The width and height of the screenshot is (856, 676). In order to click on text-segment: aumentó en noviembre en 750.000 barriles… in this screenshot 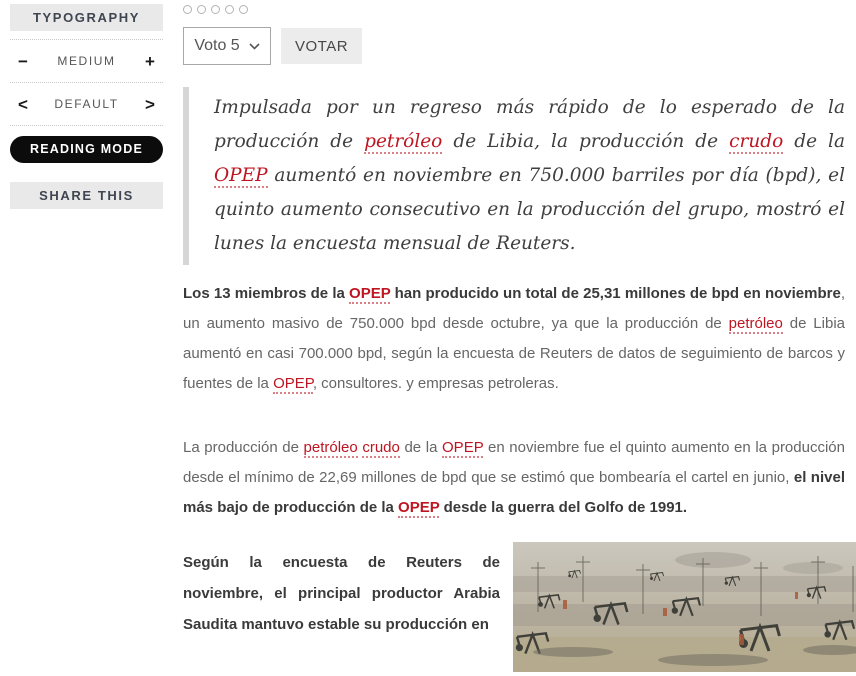, I will do `click(529, 209)`.